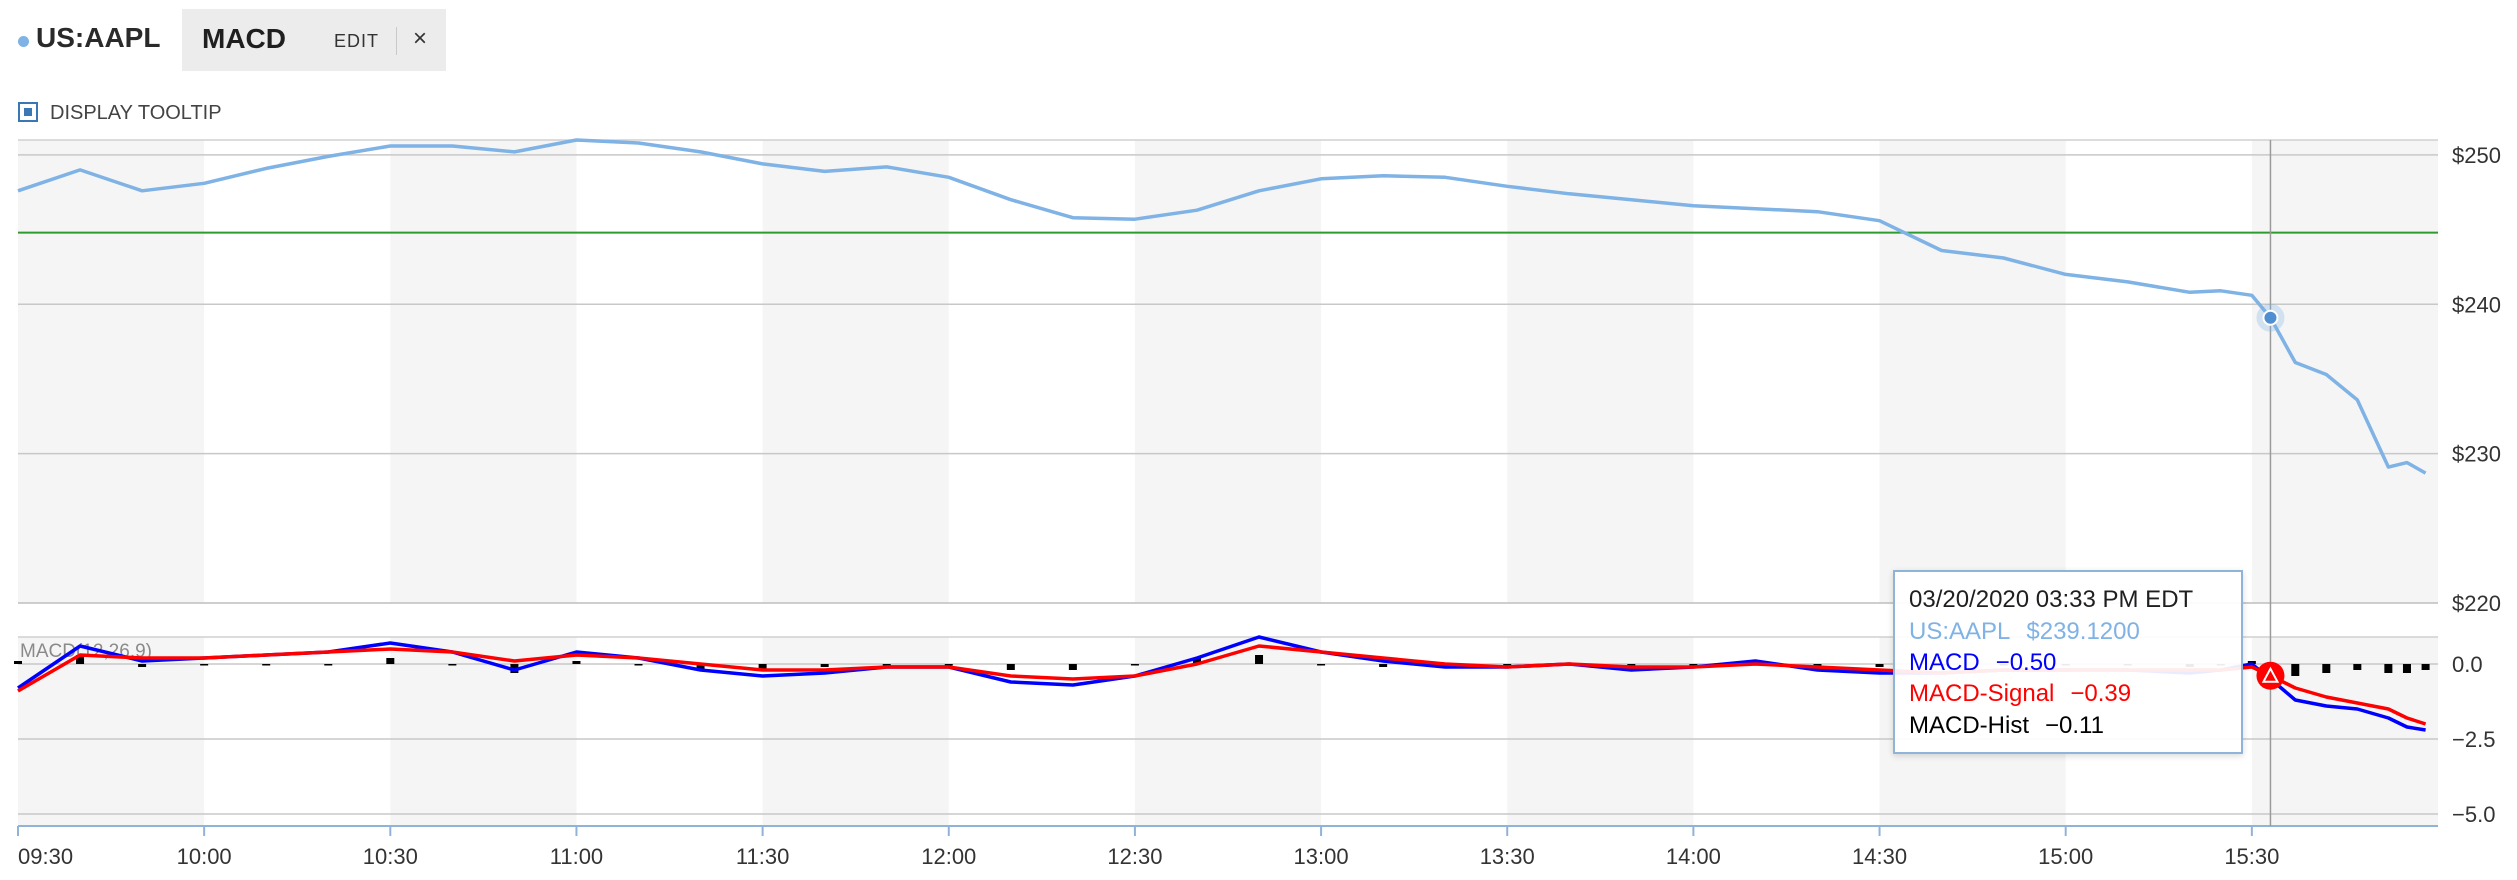  Describe the element at coordinates (576, 856) in the screenshot. I see `time-tick-label: 11:00` at that location.